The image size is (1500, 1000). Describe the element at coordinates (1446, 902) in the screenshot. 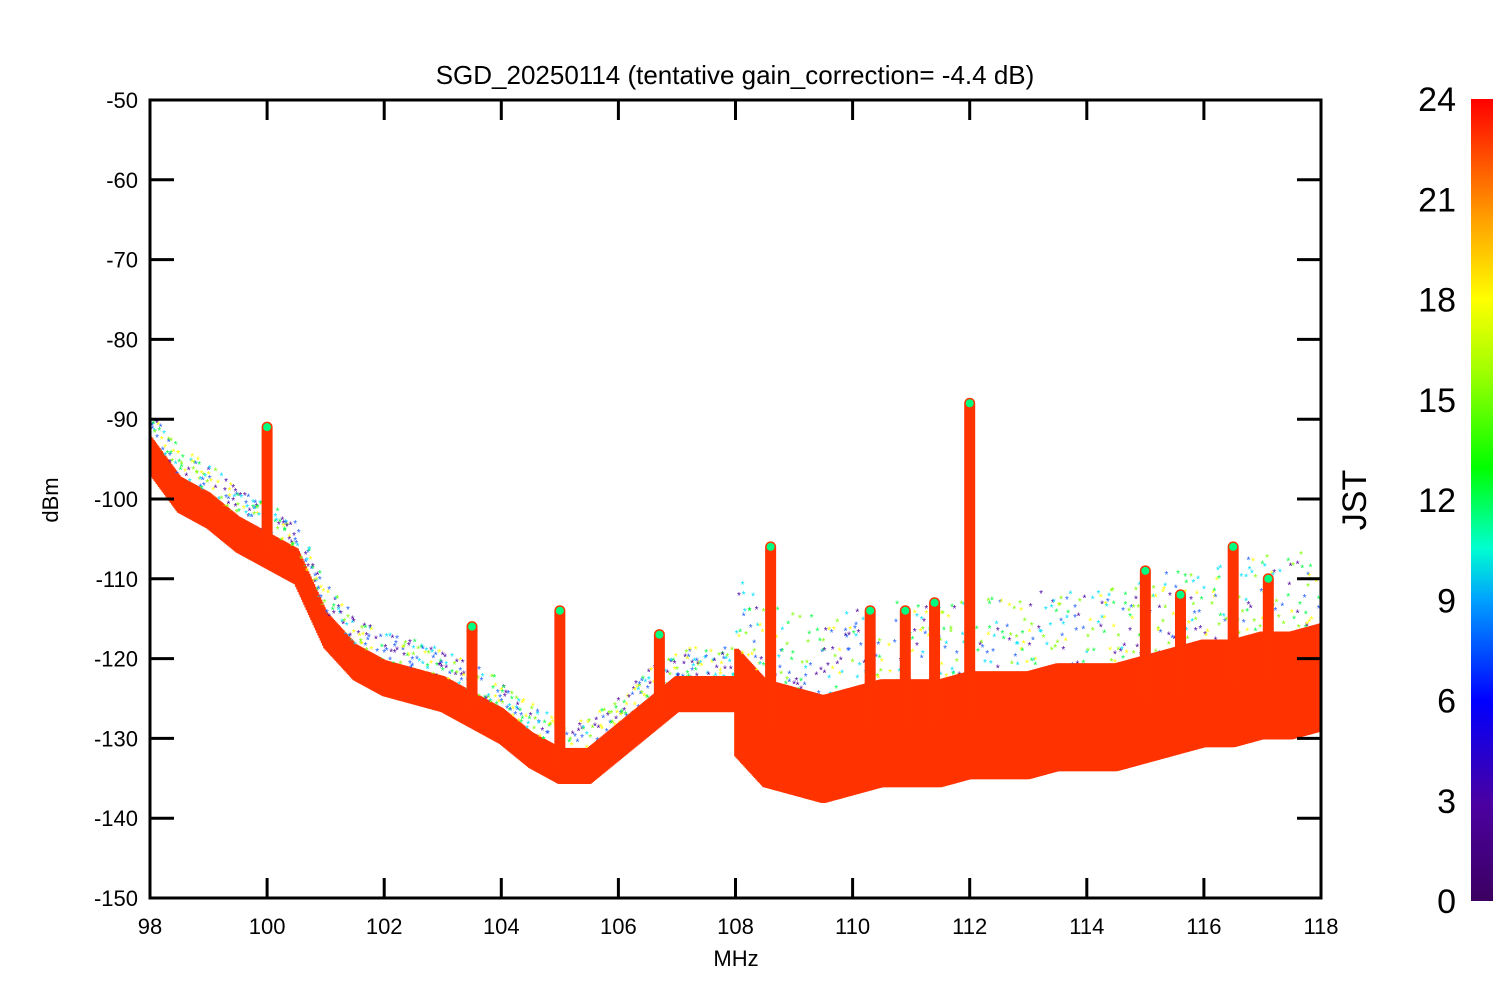

I see `colorbar-tick-label: 0` at that location.